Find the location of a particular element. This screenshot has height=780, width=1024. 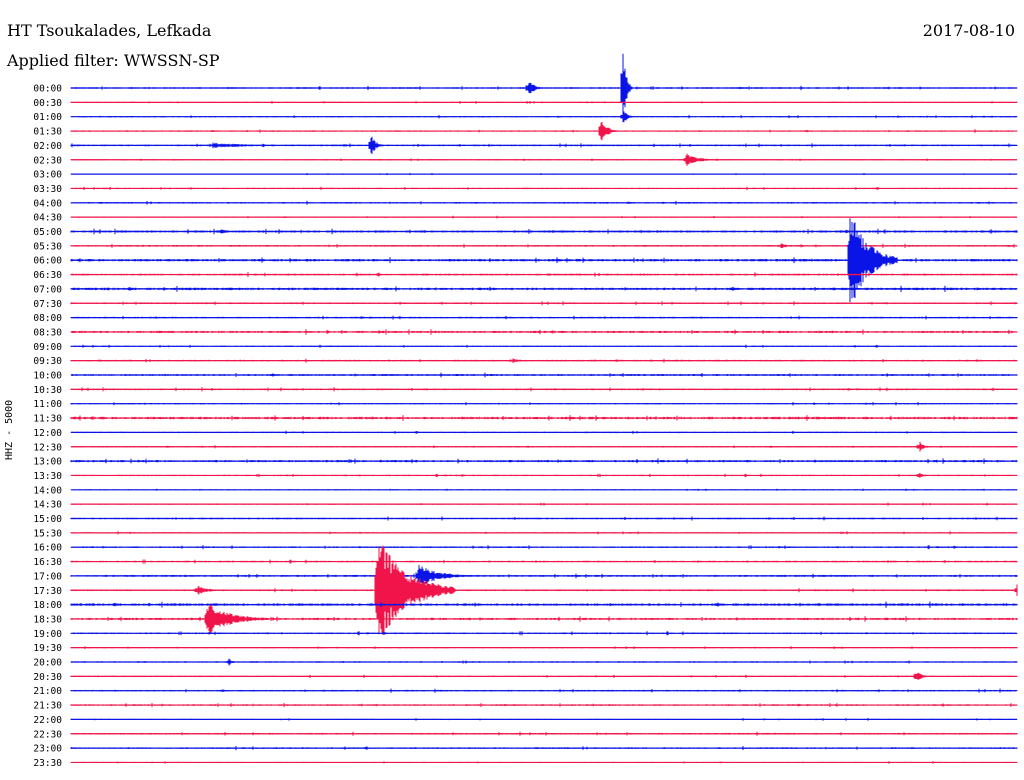

row-time-label: 19:30 is located at coordinates (47, 648).